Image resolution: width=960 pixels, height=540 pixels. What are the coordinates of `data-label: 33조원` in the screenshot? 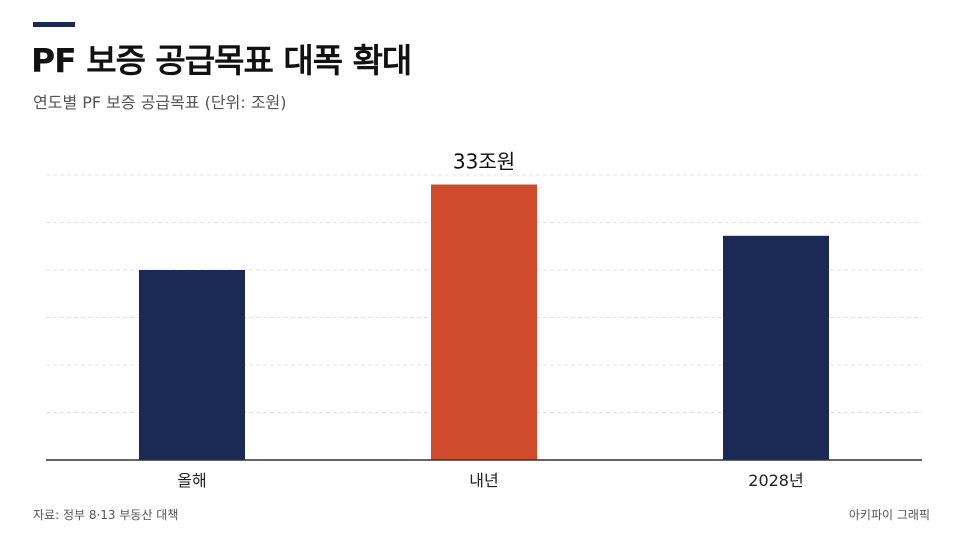 It's located at (484, 162).